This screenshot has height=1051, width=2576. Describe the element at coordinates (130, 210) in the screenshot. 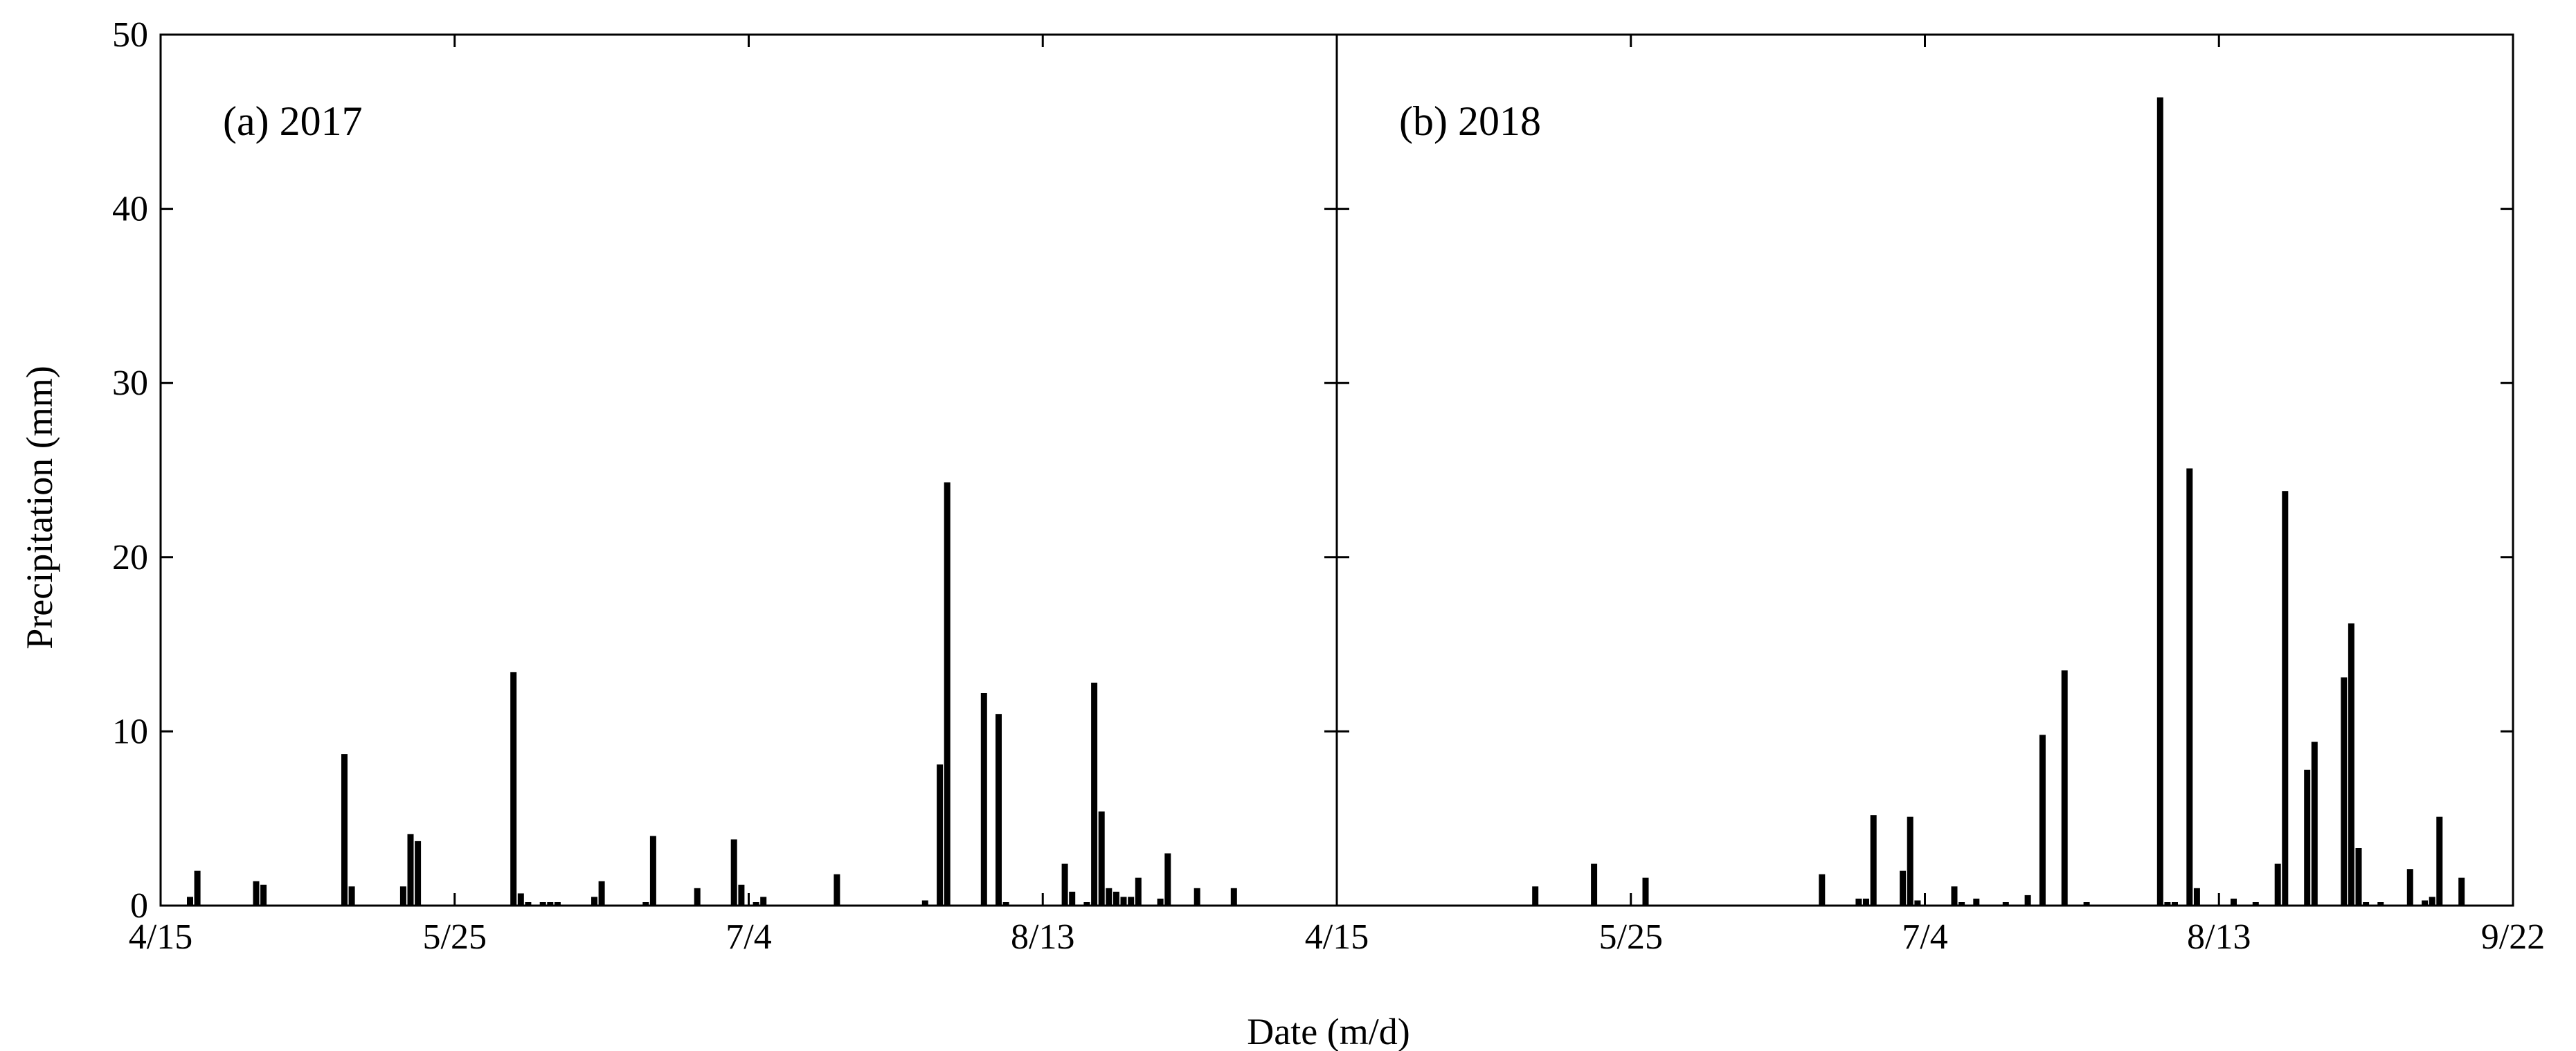

I see `y-tick-label: 40` at that location.